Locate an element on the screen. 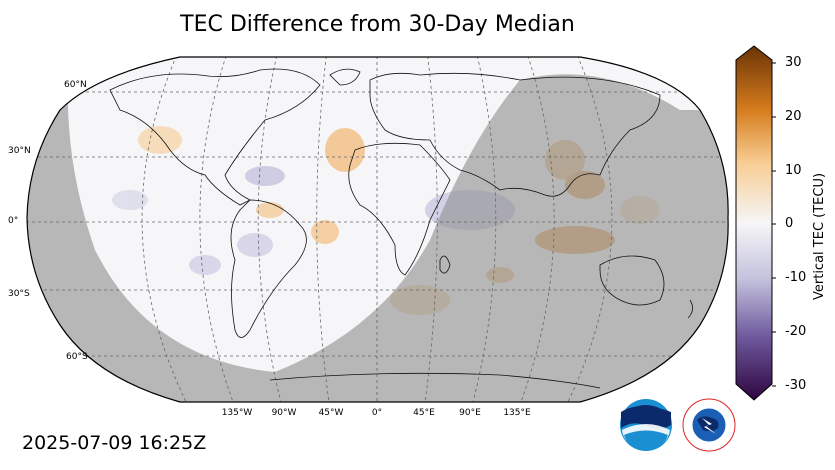 This screenshot has height=470, width=835. colorbar-tick-neg10: -10 is located at coordinates (796, 277).